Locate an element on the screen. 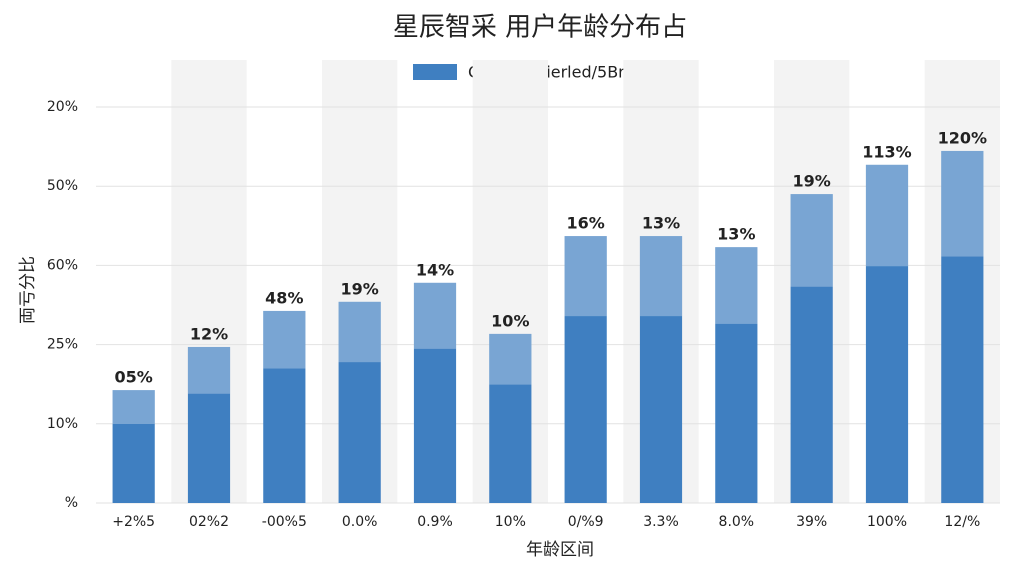  x-tick-label: 10% is located at coordinates (510, 522).